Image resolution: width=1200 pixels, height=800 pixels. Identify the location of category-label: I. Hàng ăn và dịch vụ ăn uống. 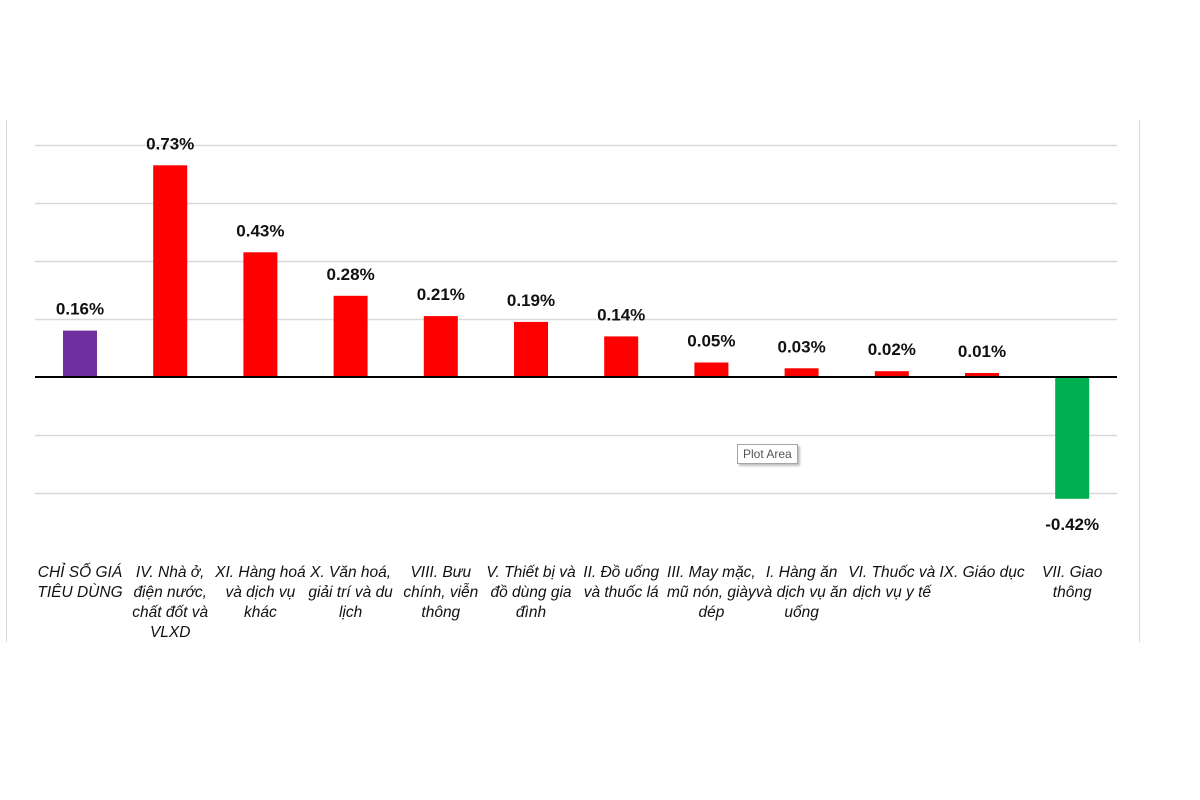
(801, 592).